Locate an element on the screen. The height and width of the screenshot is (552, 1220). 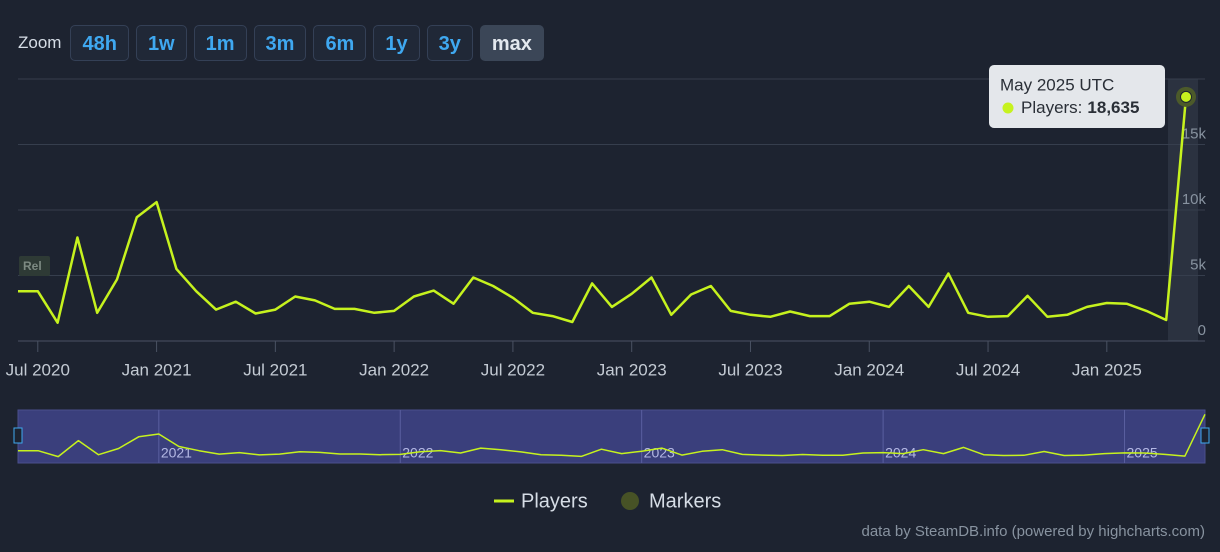
x-tick-label: Jul 2022 is located at coordinates (513, 369).